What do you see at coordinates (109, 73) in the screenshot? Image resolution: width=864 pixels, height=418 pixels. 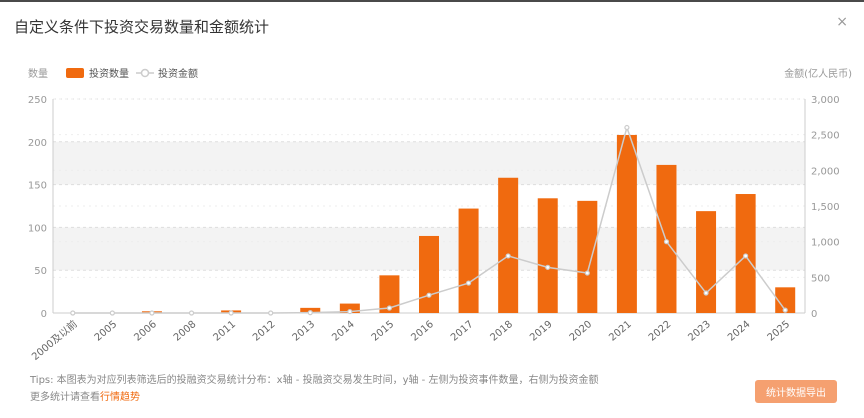 I see `legend-bar-label: 投资数量` at bounding box center [109, 73].